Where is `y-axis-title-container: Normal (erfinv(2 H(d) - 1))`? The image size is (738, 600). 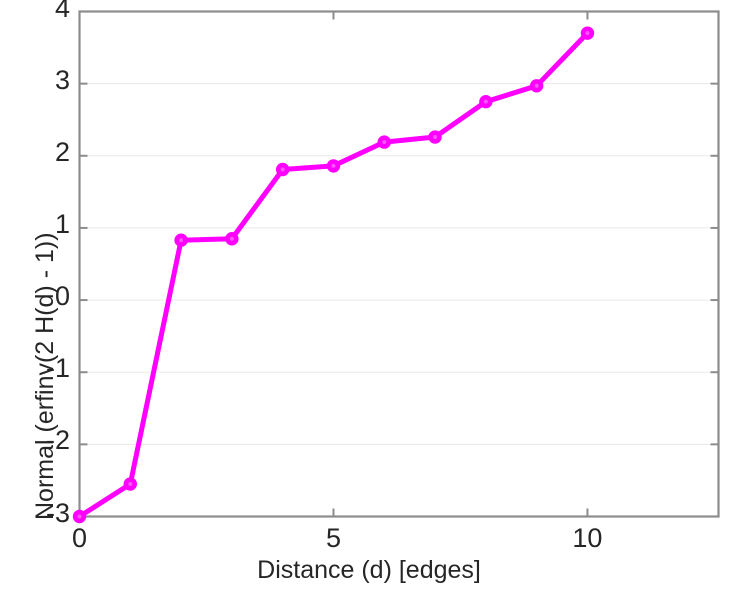
y-axis-title-container: Normal (erfinv(2 H(d) - 1)) is located at coordinates (29, 270).